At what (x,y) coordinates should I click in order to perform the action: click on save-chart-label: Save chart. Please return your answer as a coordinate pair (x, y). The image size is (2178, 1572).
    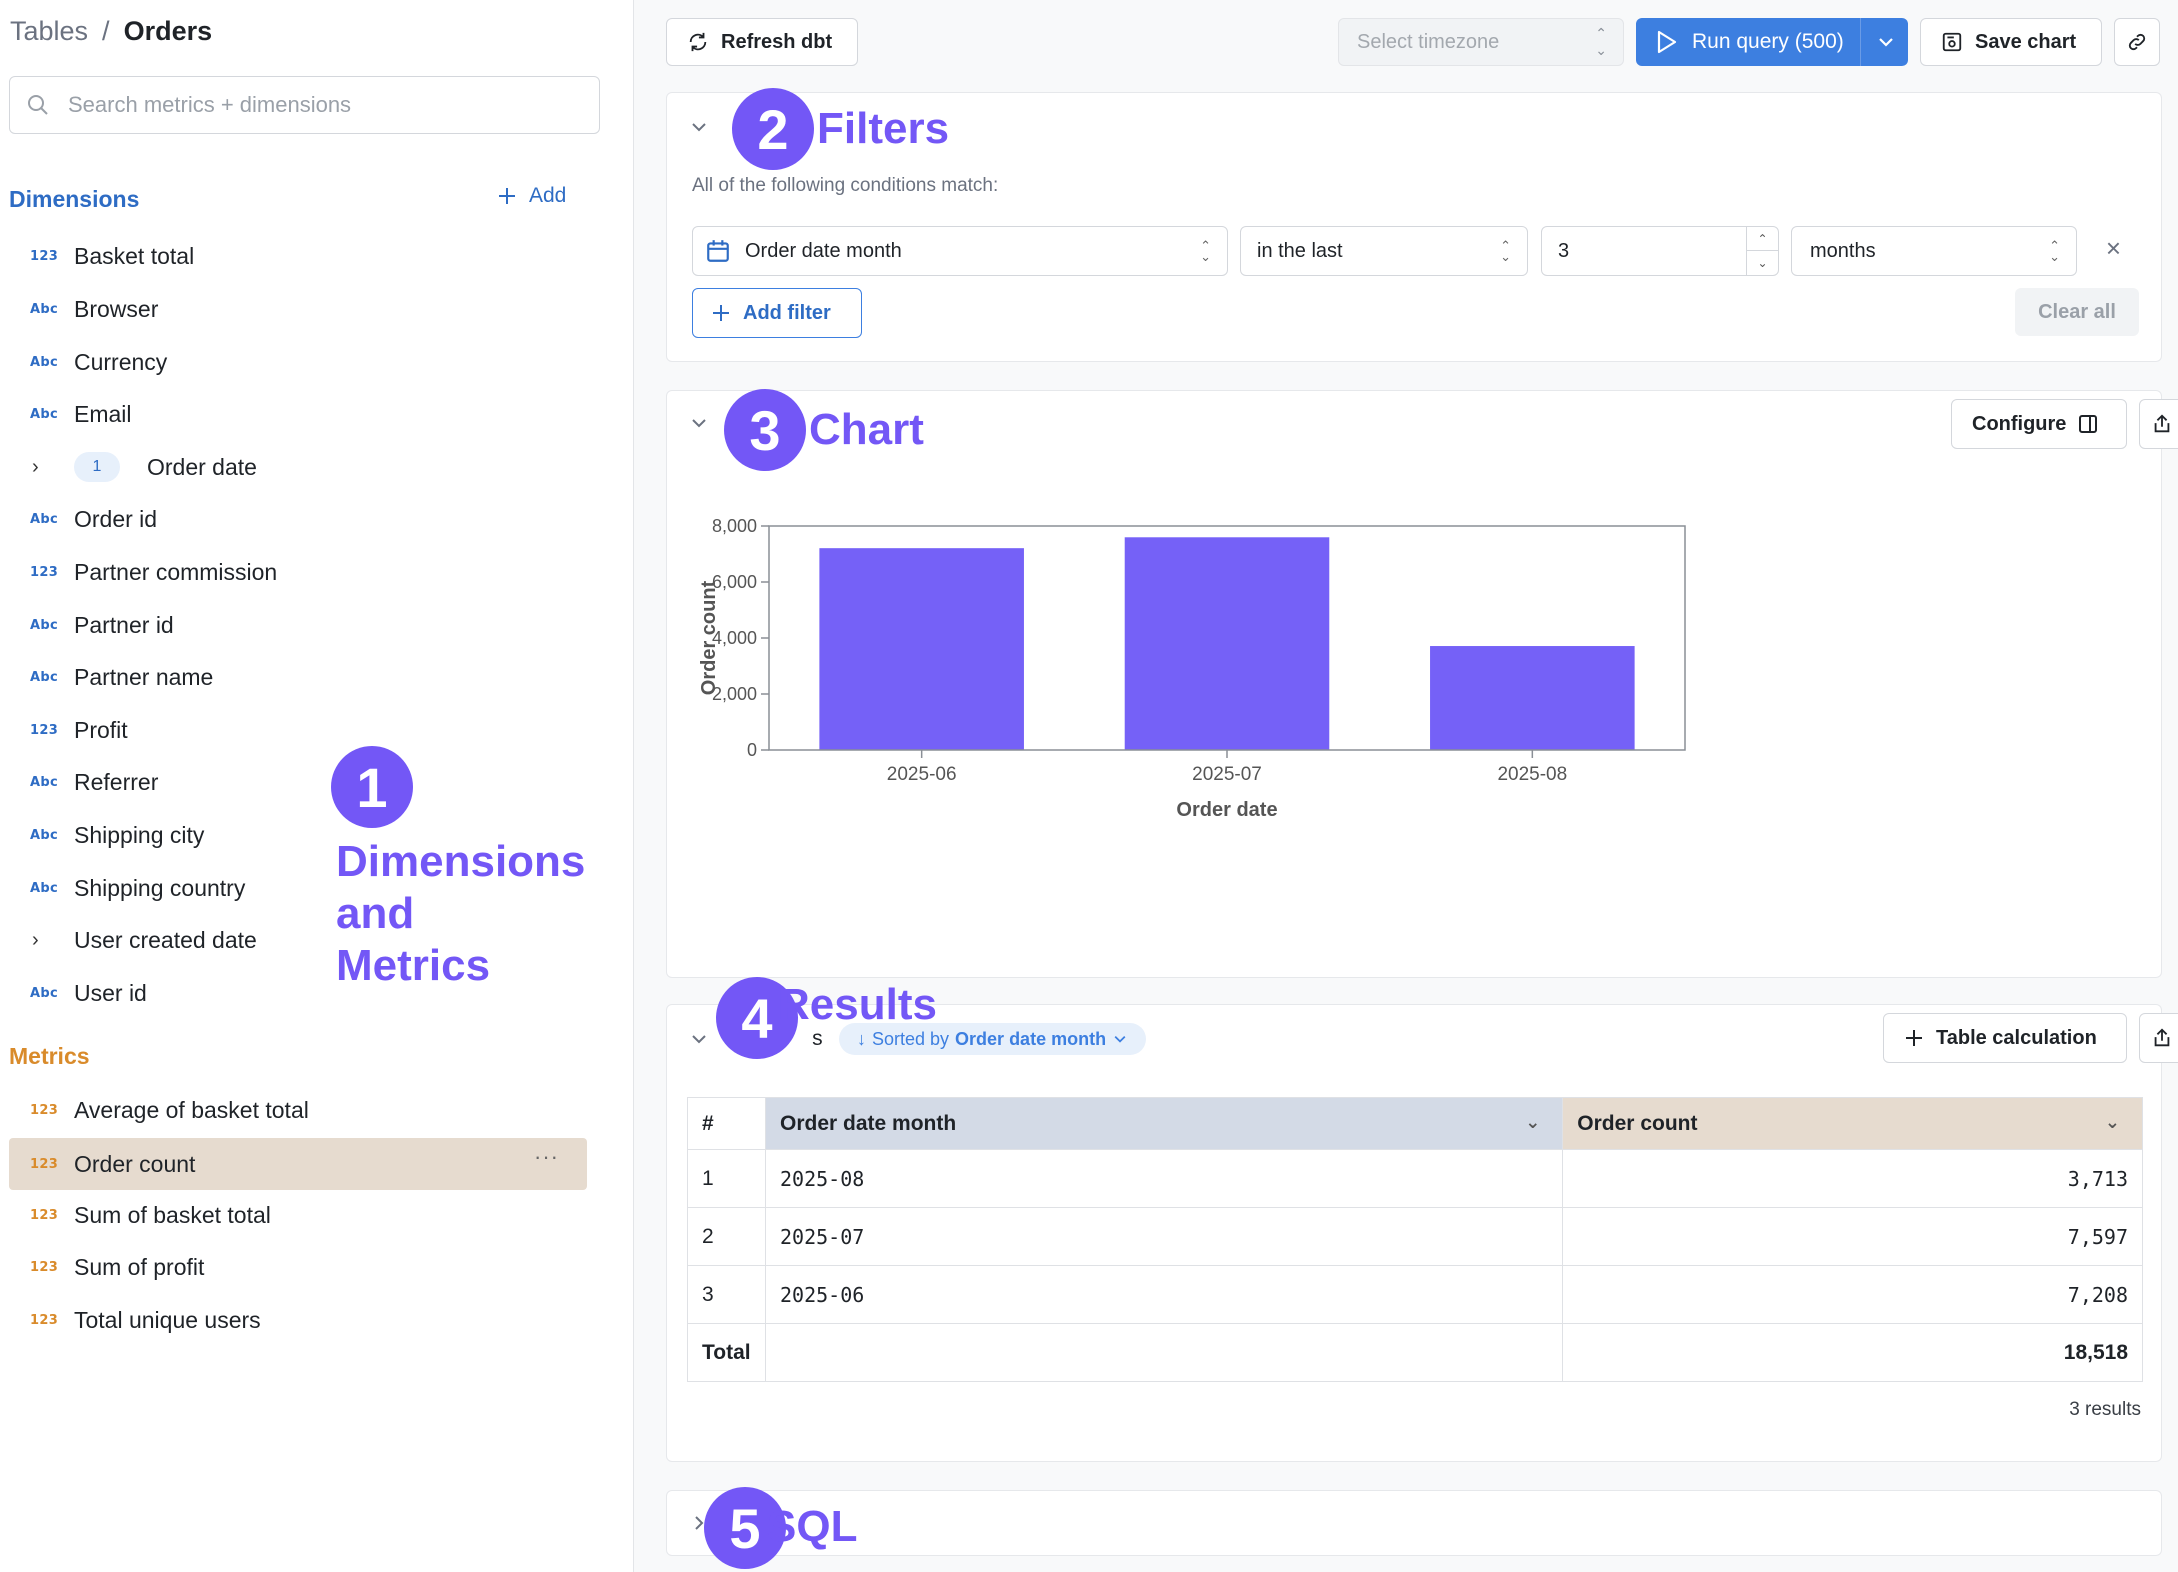
    Looking at the image, I should click on (2026, 41).